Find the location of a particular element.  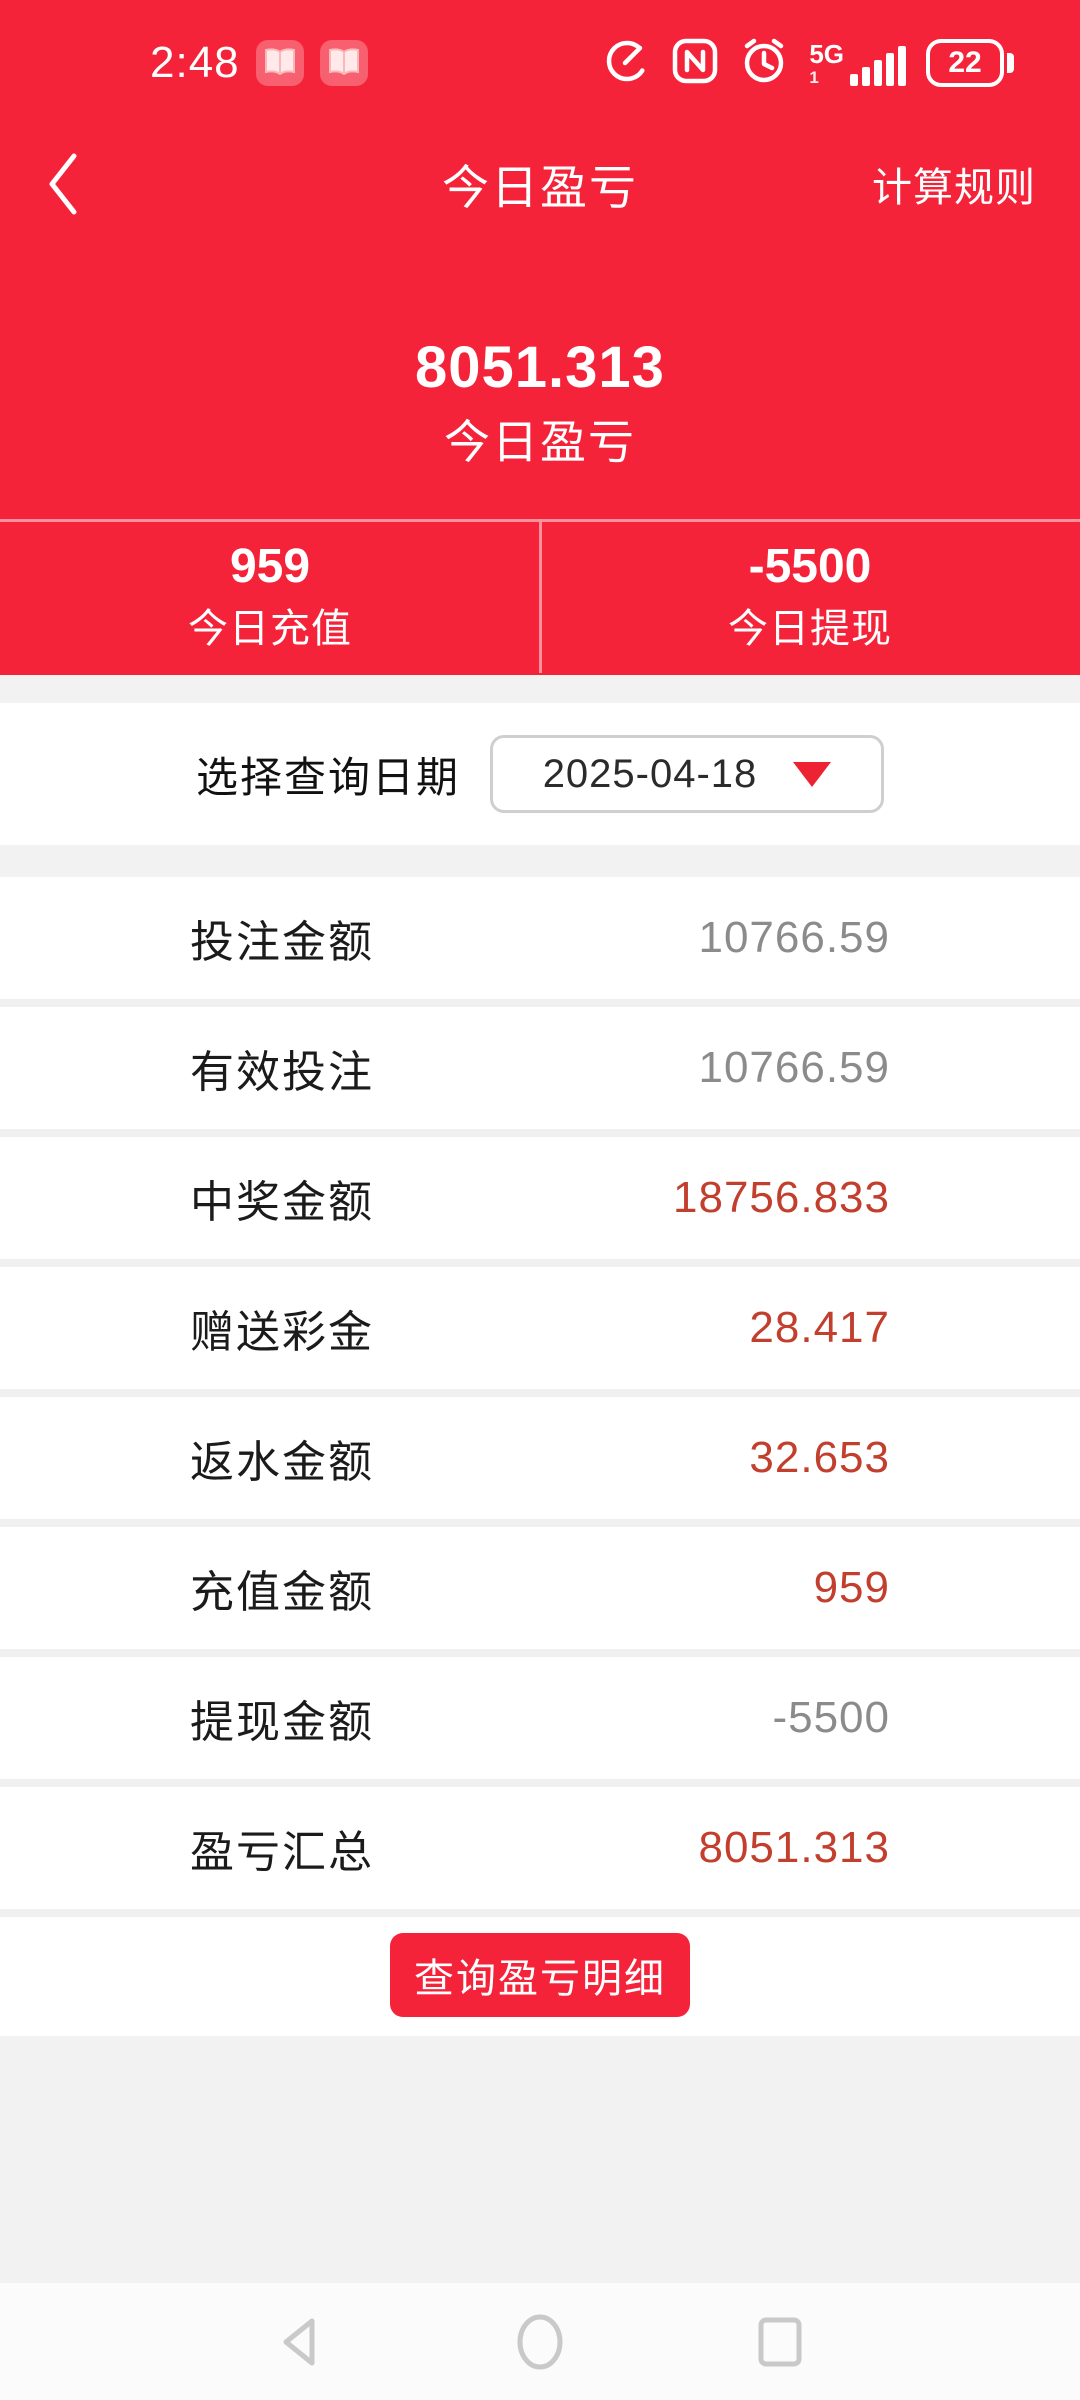

calculation-rules-link: 计算规则 is located at coordinates (954, 187).